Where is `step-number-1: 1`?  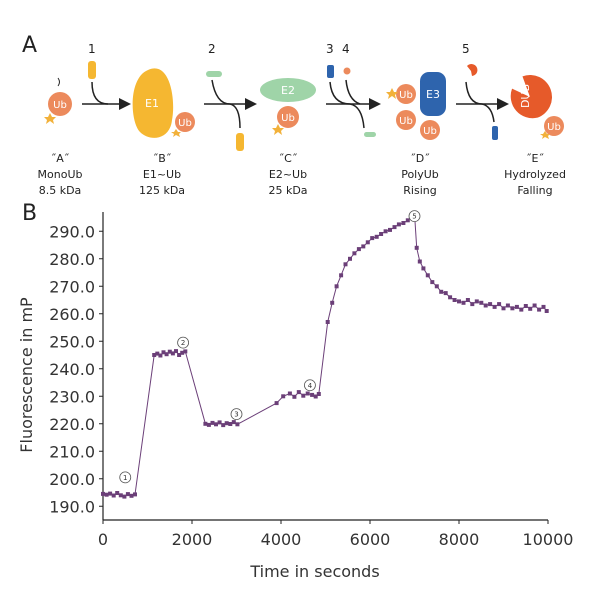
step-number-1: 1 is located at coordinates (92, 49).